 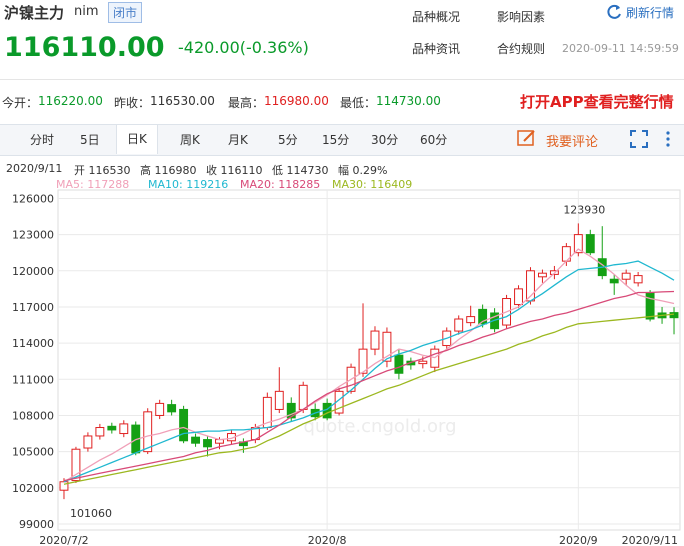 I want to click on comment-icon, so click(x=527, y=138).